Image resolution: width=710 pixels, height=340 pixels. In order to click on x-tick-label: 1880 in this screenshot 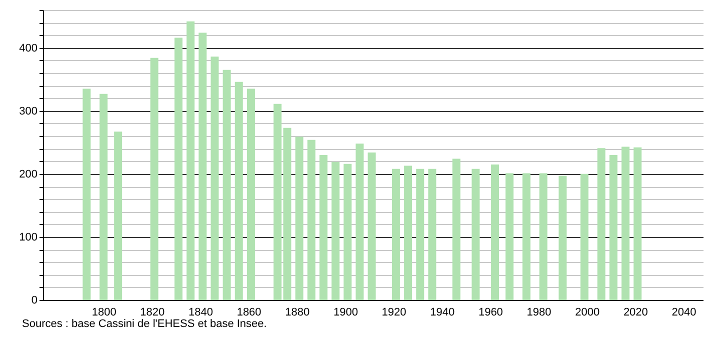, I will do `click(297, 312)`.